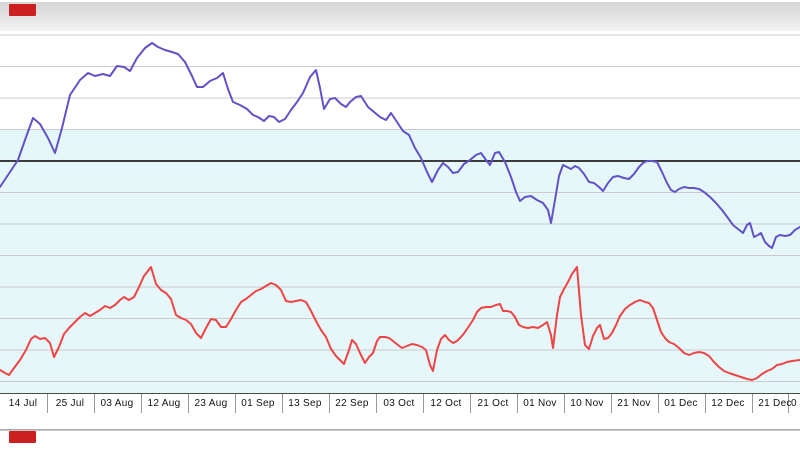 This screenshot has height=450, width=800. What do you see at coordinates (22, 10) in the screenshot?
I see `red-marker-top` at bounding box center [22, 10].